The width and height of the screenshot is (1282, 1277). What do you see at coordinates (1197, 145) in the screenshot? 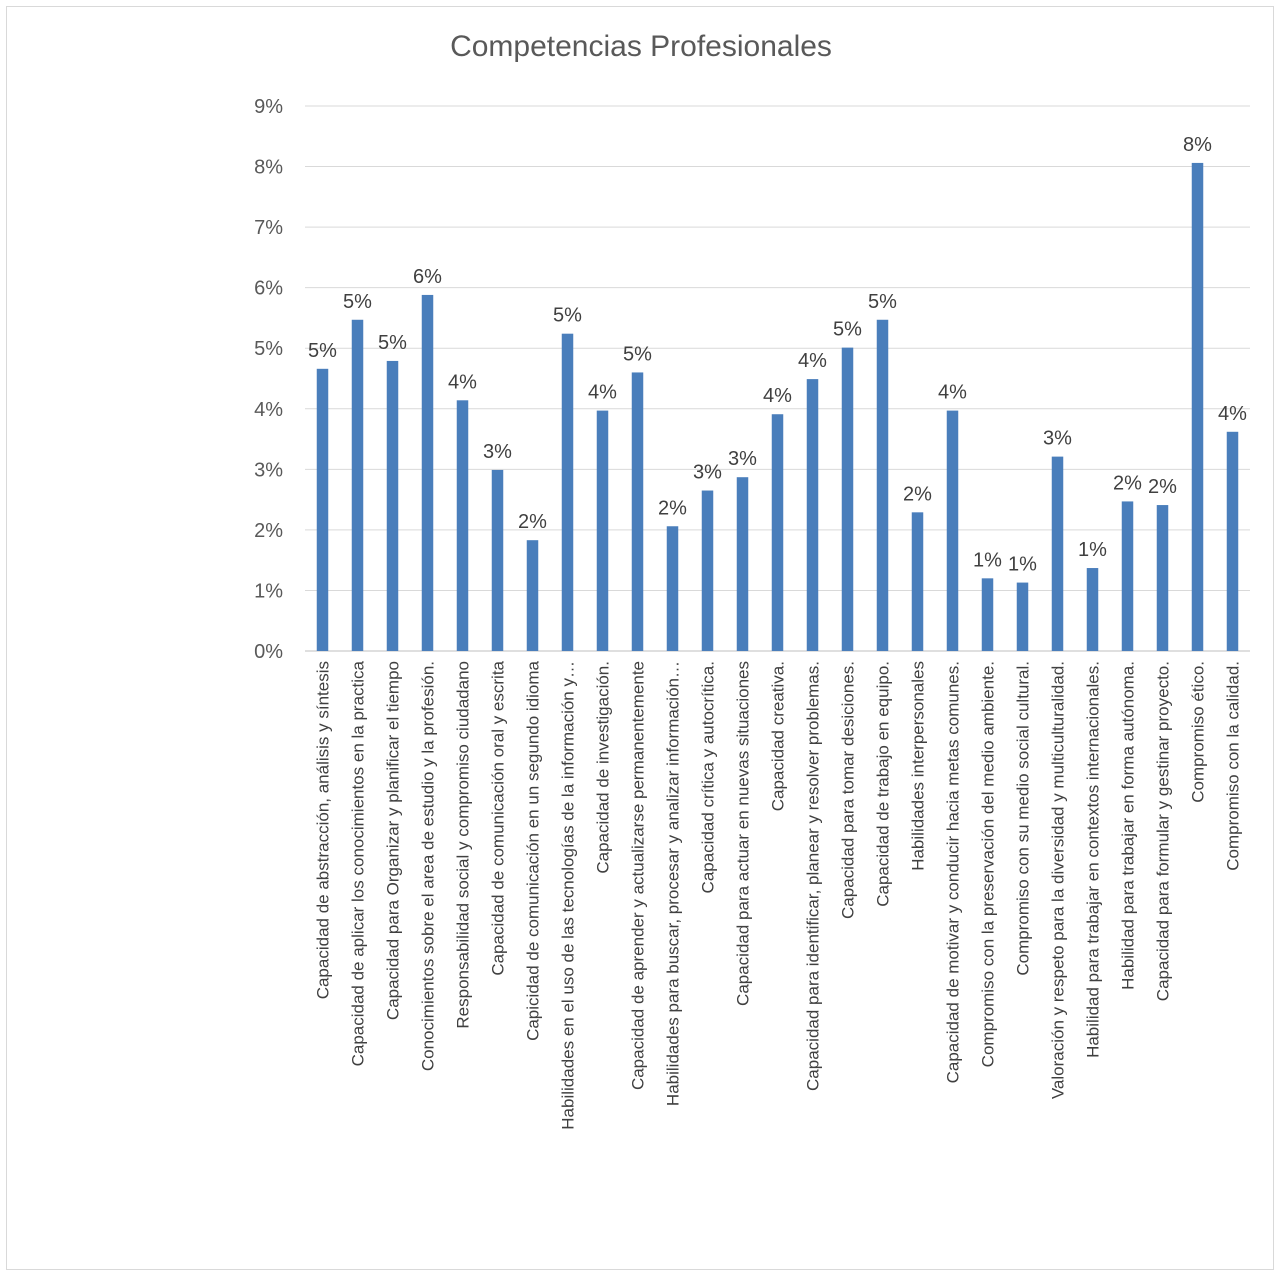
I see `data-label: 8%` at bounding box center [1197, 145].